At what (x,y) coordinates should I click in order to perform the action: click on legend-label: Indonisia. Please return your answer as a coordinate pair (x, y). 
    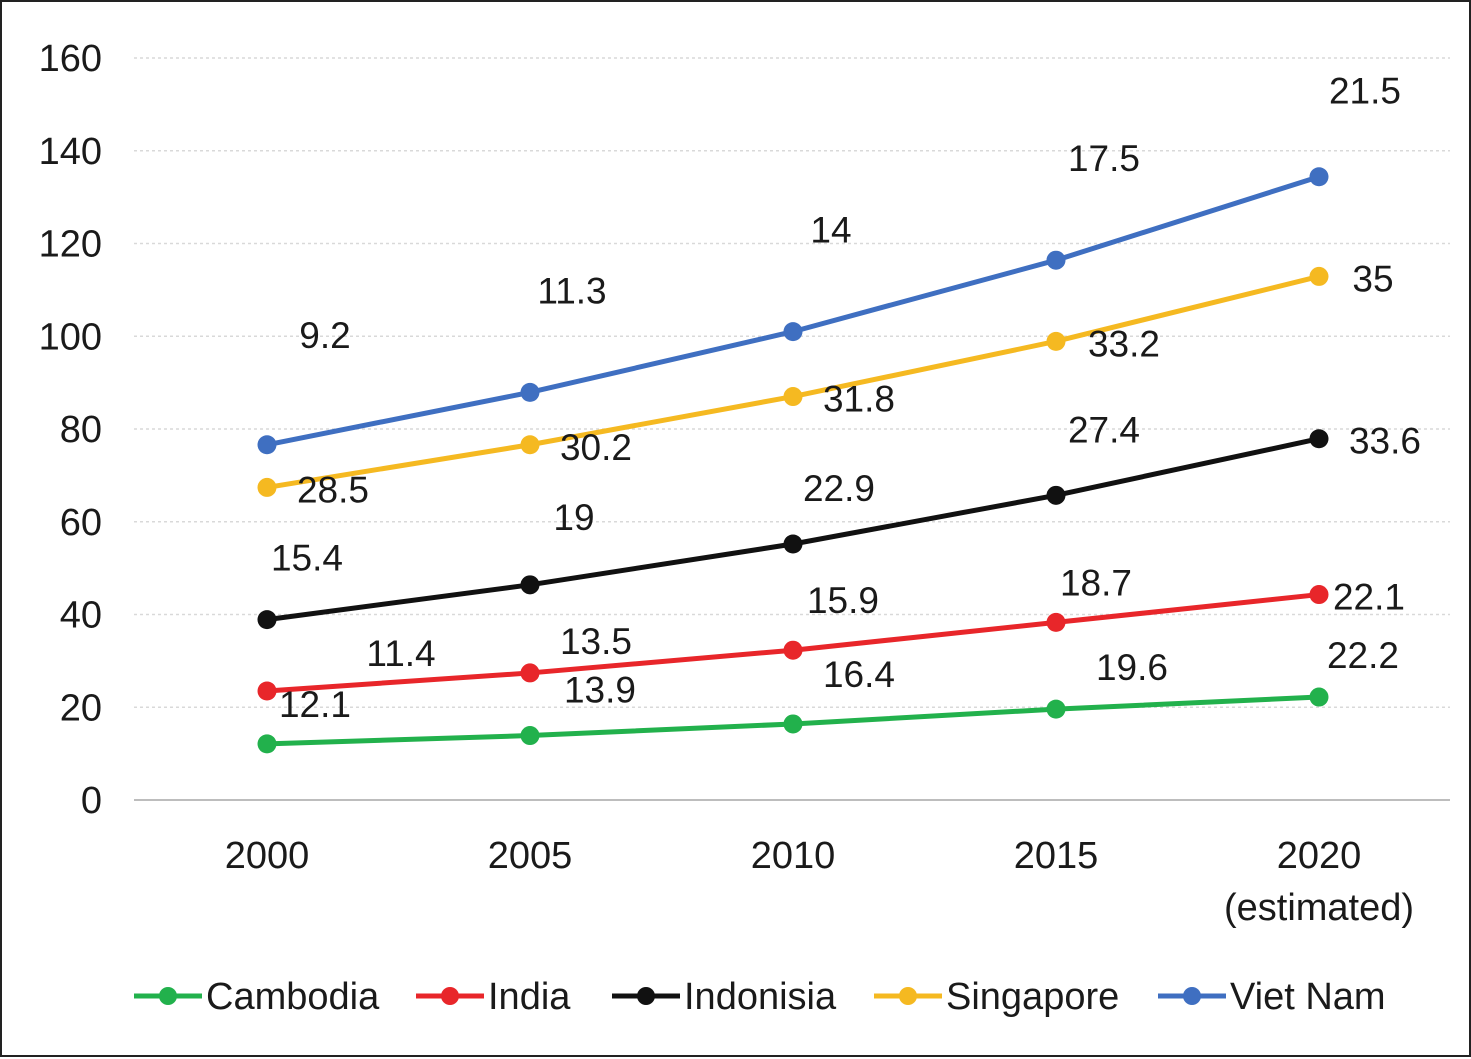
    Looking at the image, I should click on (760, 997).